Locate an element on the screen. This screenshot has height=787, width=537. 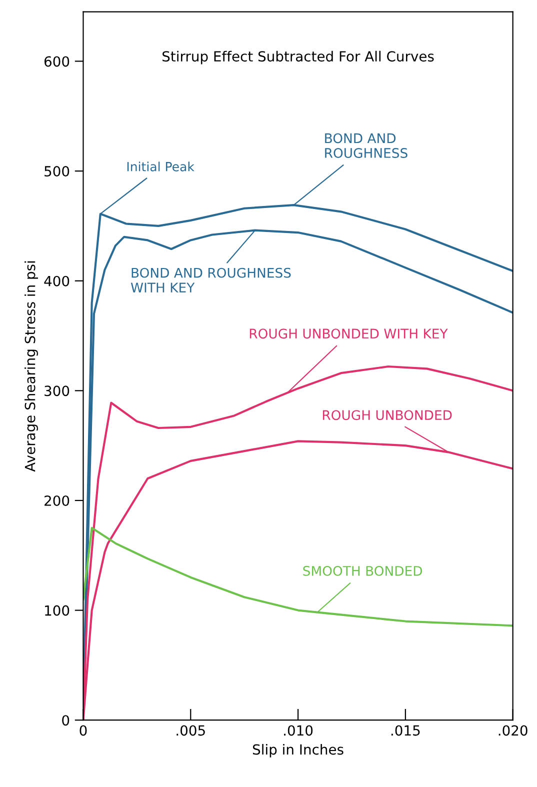
y-tick-label: 300 is located at coordinates (57, 391).